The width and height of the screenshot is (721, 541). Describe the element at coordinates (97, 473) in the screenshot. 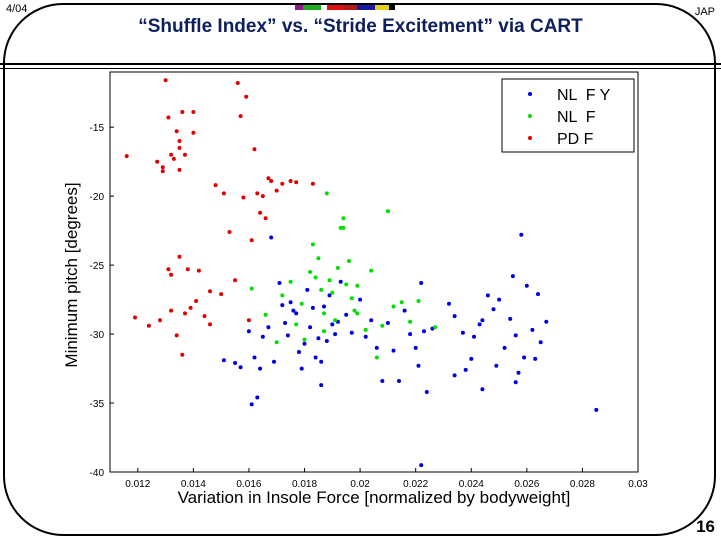

I see `y-tick-label: -40` at that location.